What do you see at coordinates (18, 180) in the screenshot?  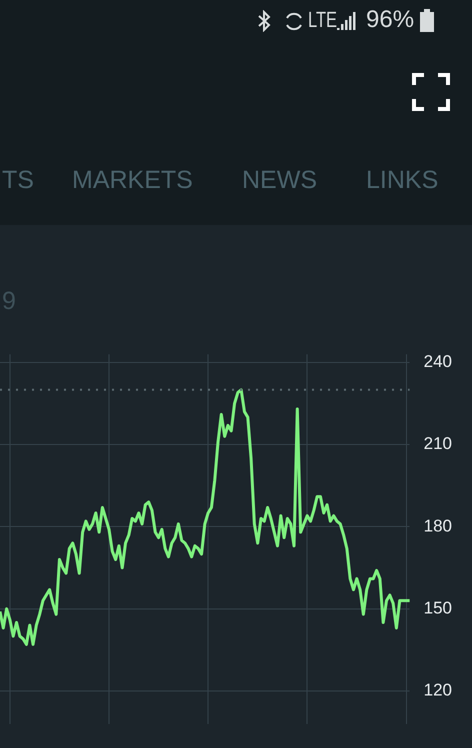 I see `text: TS` at bounding box center [18, 180].